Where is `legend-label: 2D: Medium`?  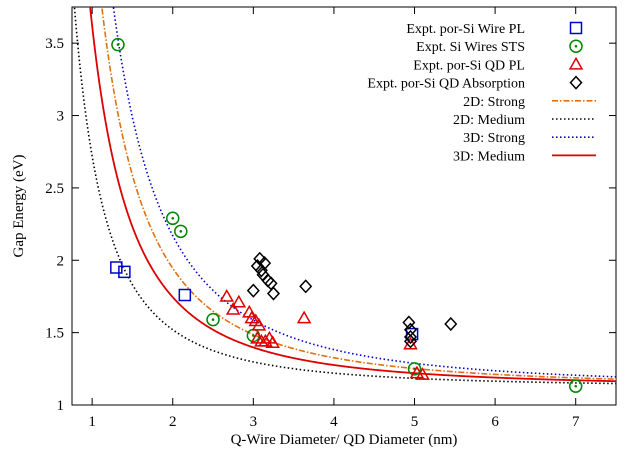 legend-label: 2D: Medium is located at coordinates (489, 120).